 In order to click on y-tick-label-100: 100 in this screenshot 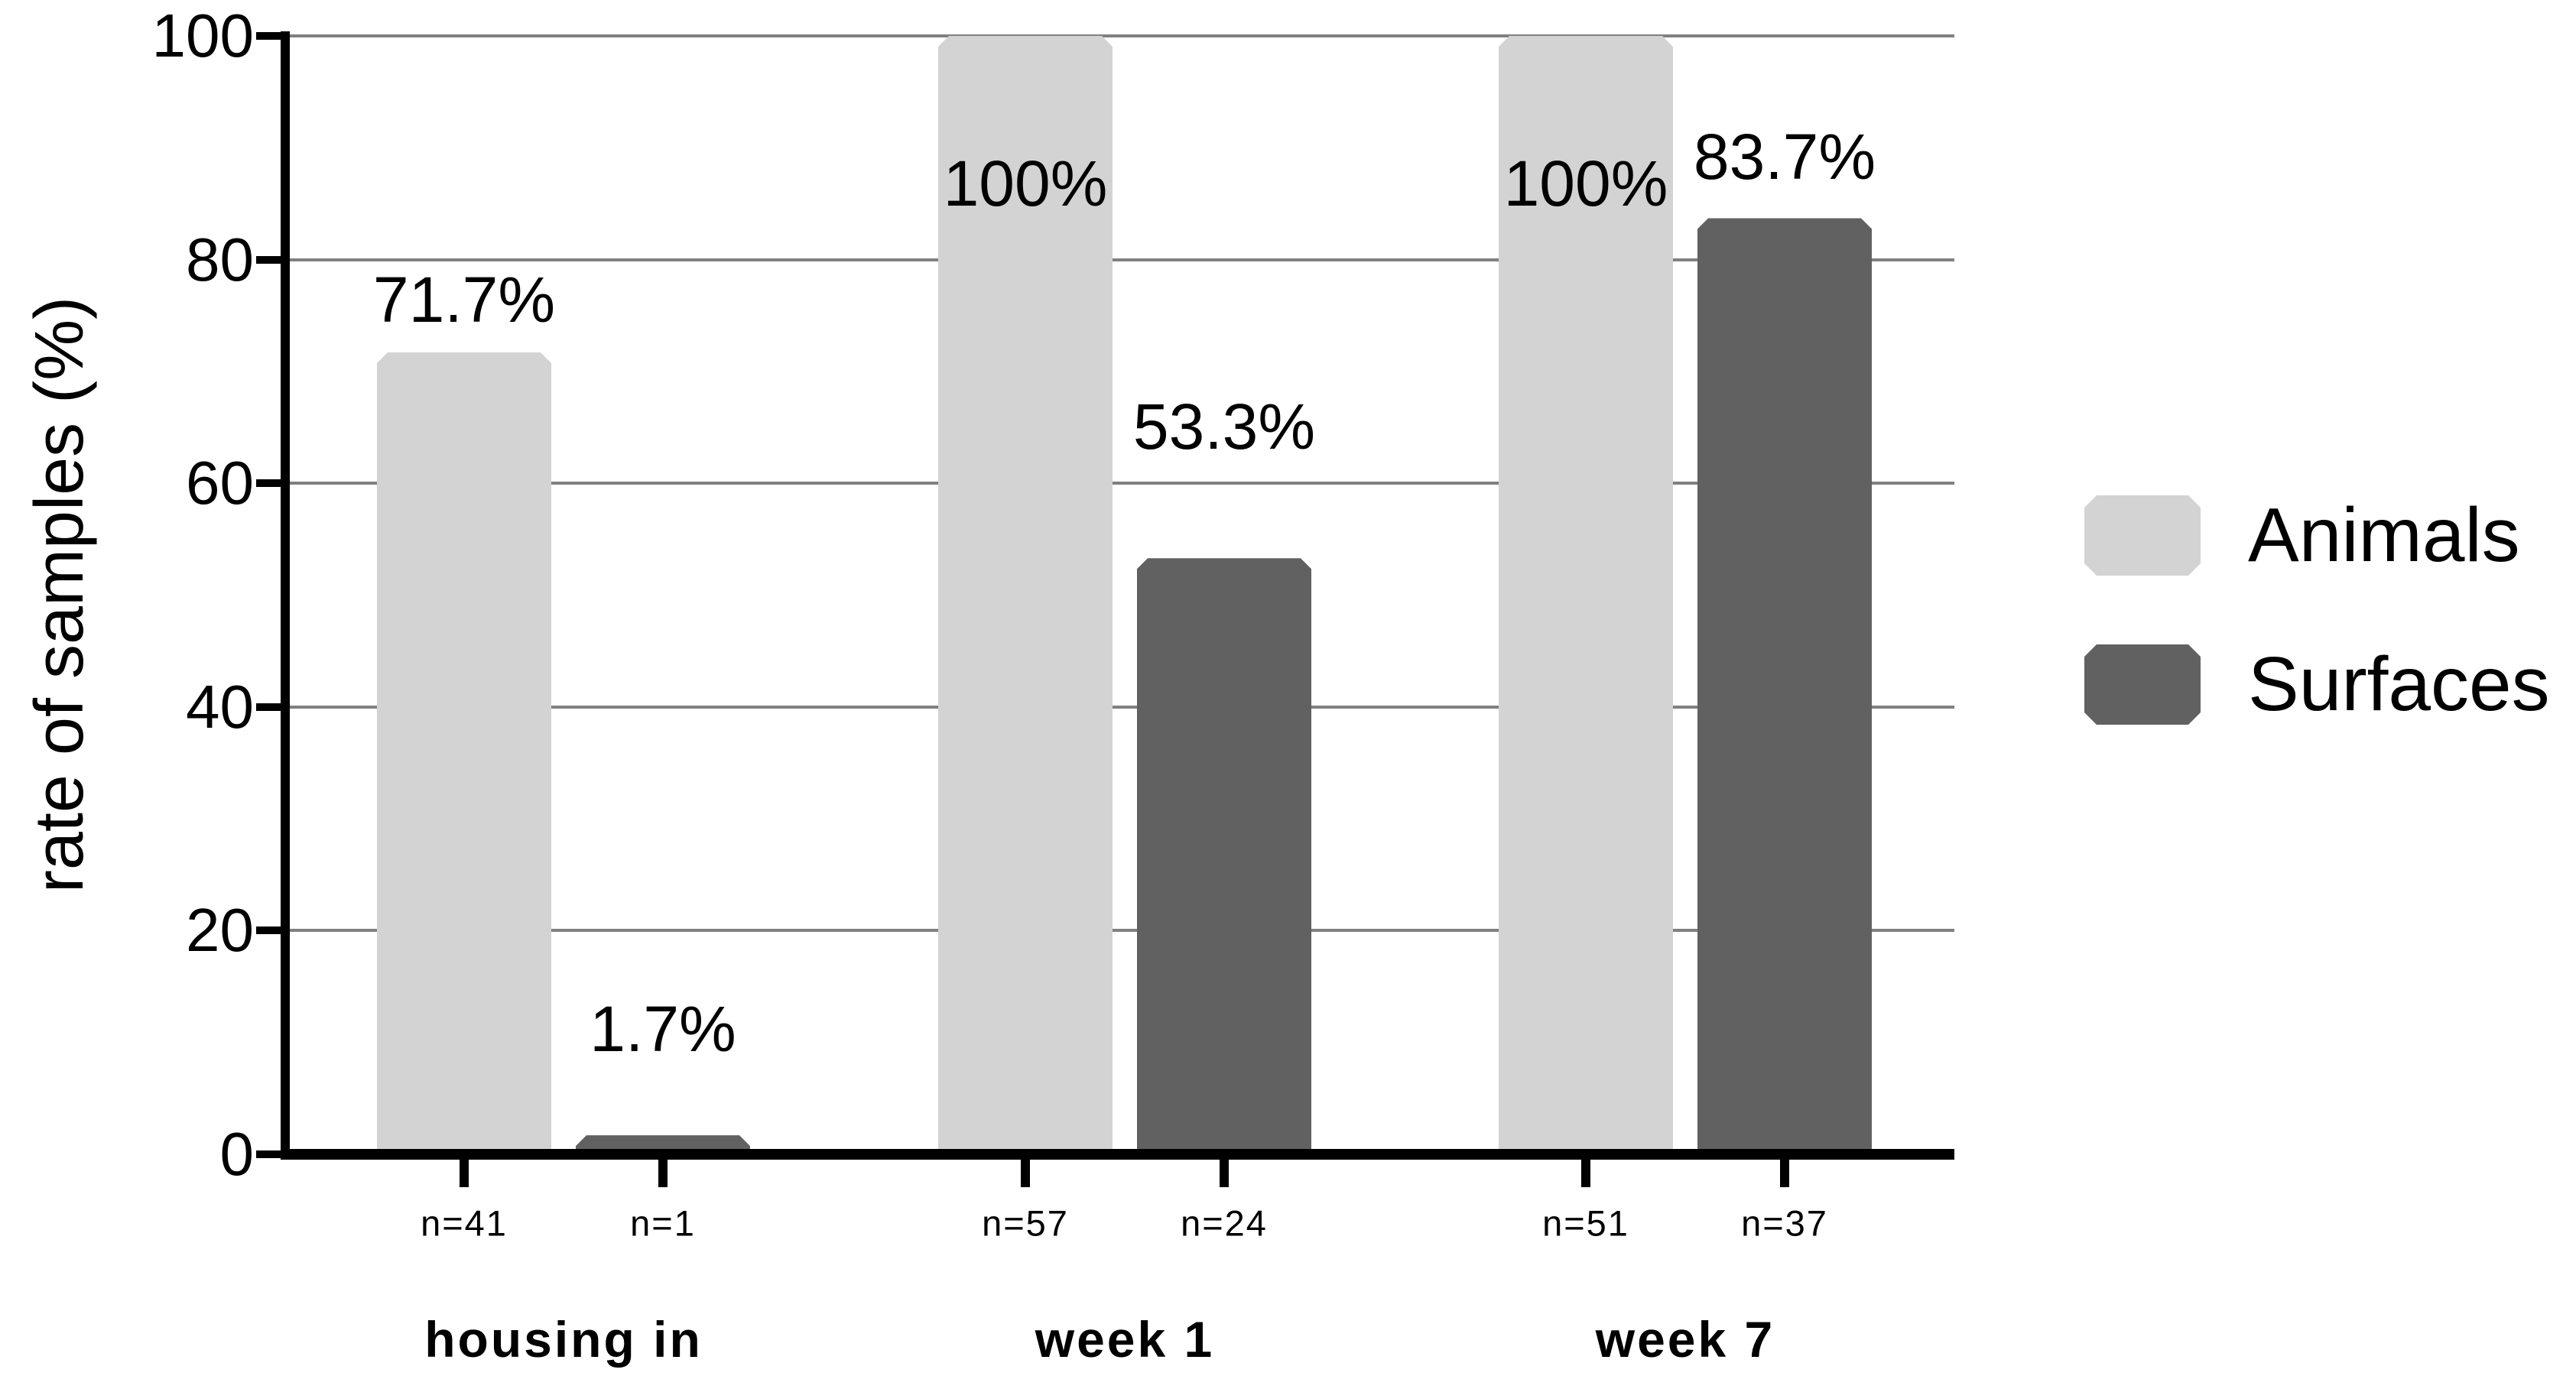, I will do `click(202, 36)`.